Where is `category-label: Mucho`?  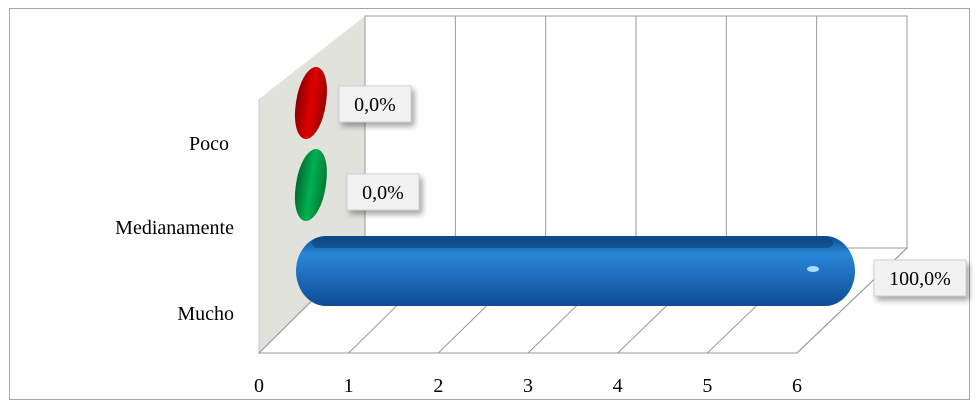 category-label: Mucho is located at coordinates (205, 314).